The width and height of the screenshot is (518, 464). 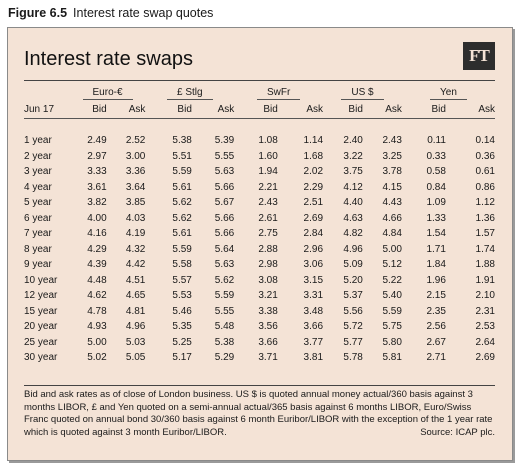 I want to click on ask-rate-cell: 3.36, so click(x=135, y=172).